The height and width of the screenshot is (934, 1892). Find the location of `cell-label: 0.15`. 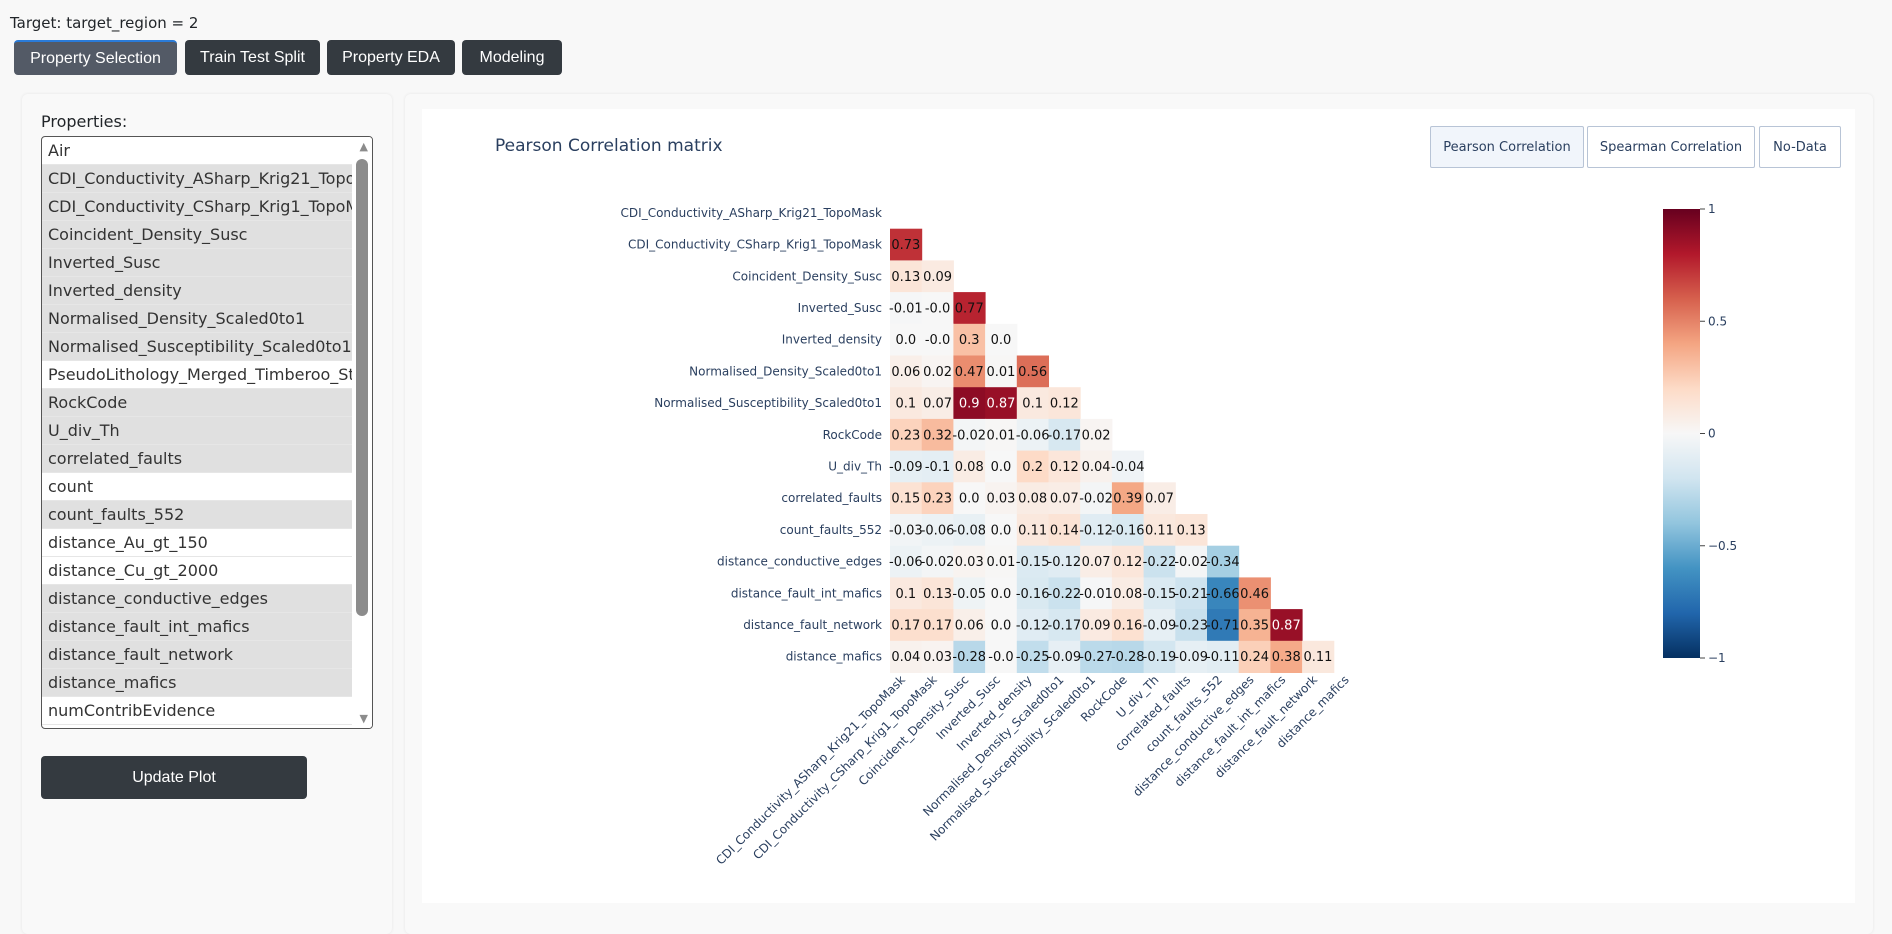

cell-label: 0.15 is located at coordinates (905, 499).